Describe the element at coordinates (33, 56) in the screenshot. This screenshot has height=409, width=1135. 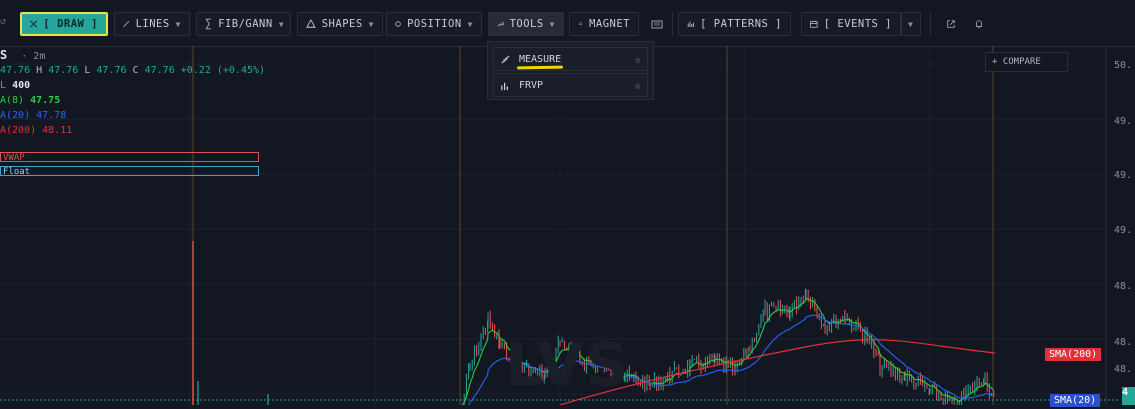
I see `interval-label: · 2m` at that location.